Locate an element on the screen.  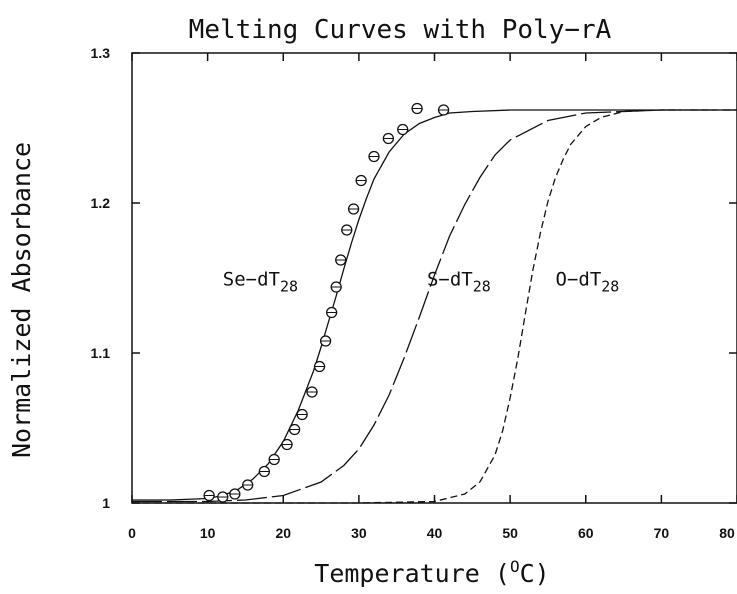
series-label-3: O−dT28 is located at coordinates (588, 282).